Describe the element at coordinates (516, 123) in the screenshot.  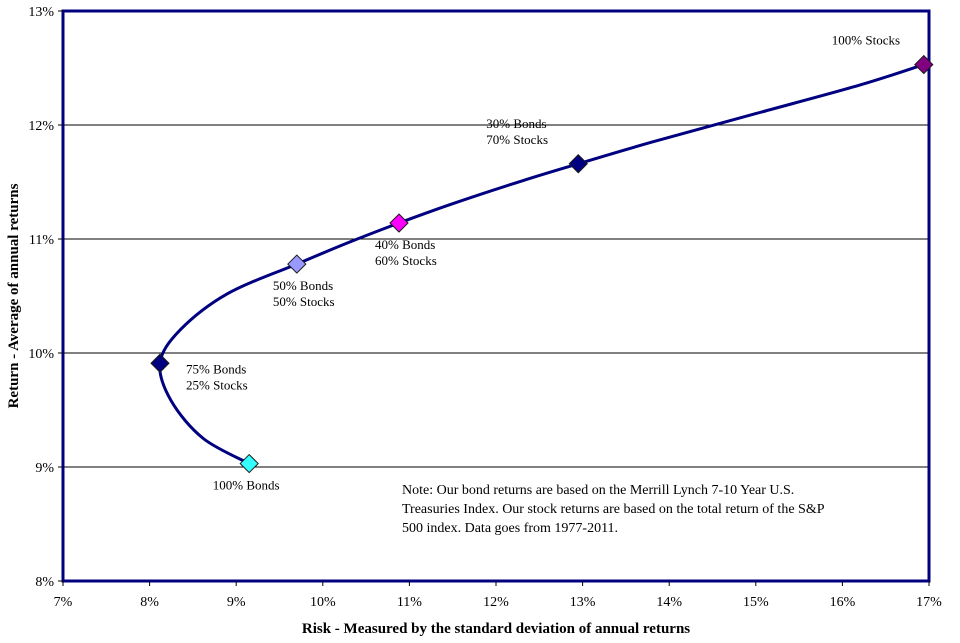
I see `portfolio-point-label: 30% Bonds` at that location.